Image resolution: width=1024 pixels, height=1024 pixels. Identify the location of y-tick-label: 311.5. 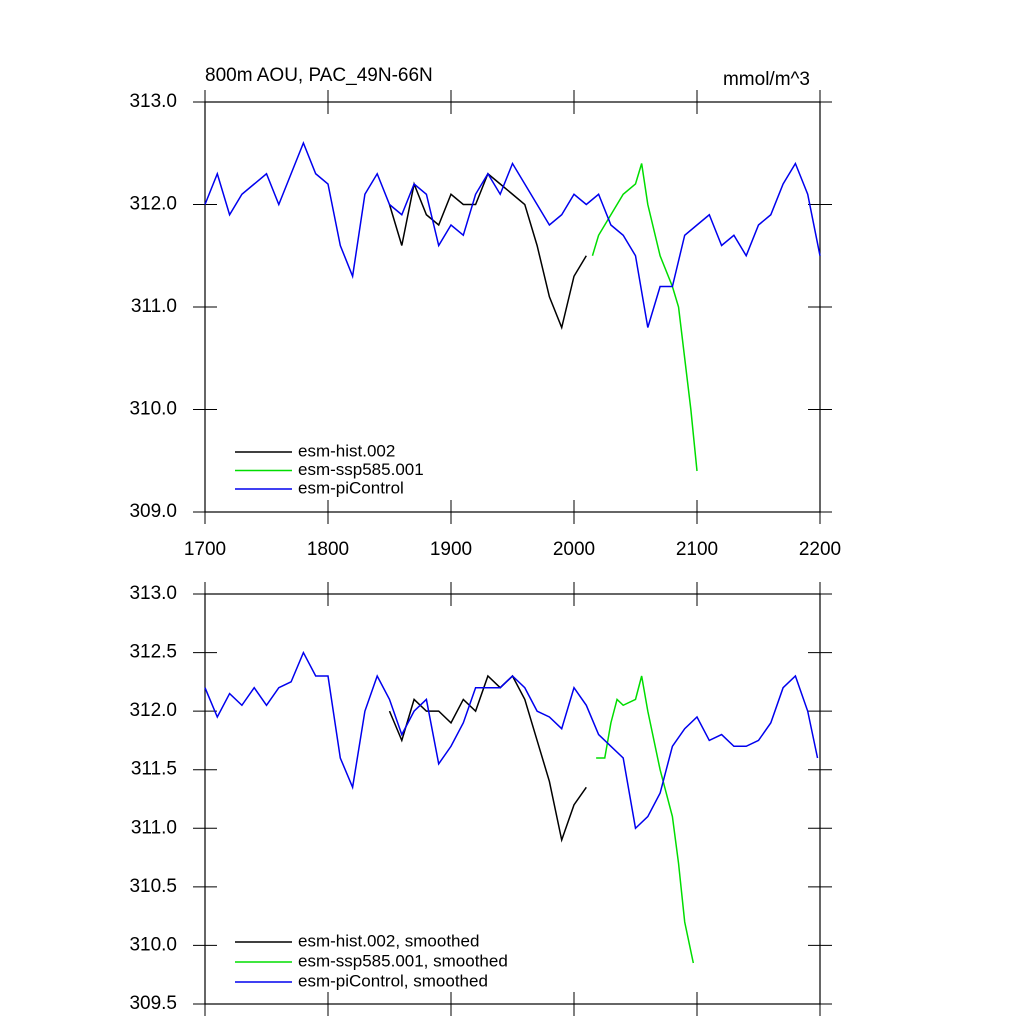
(154, 769).